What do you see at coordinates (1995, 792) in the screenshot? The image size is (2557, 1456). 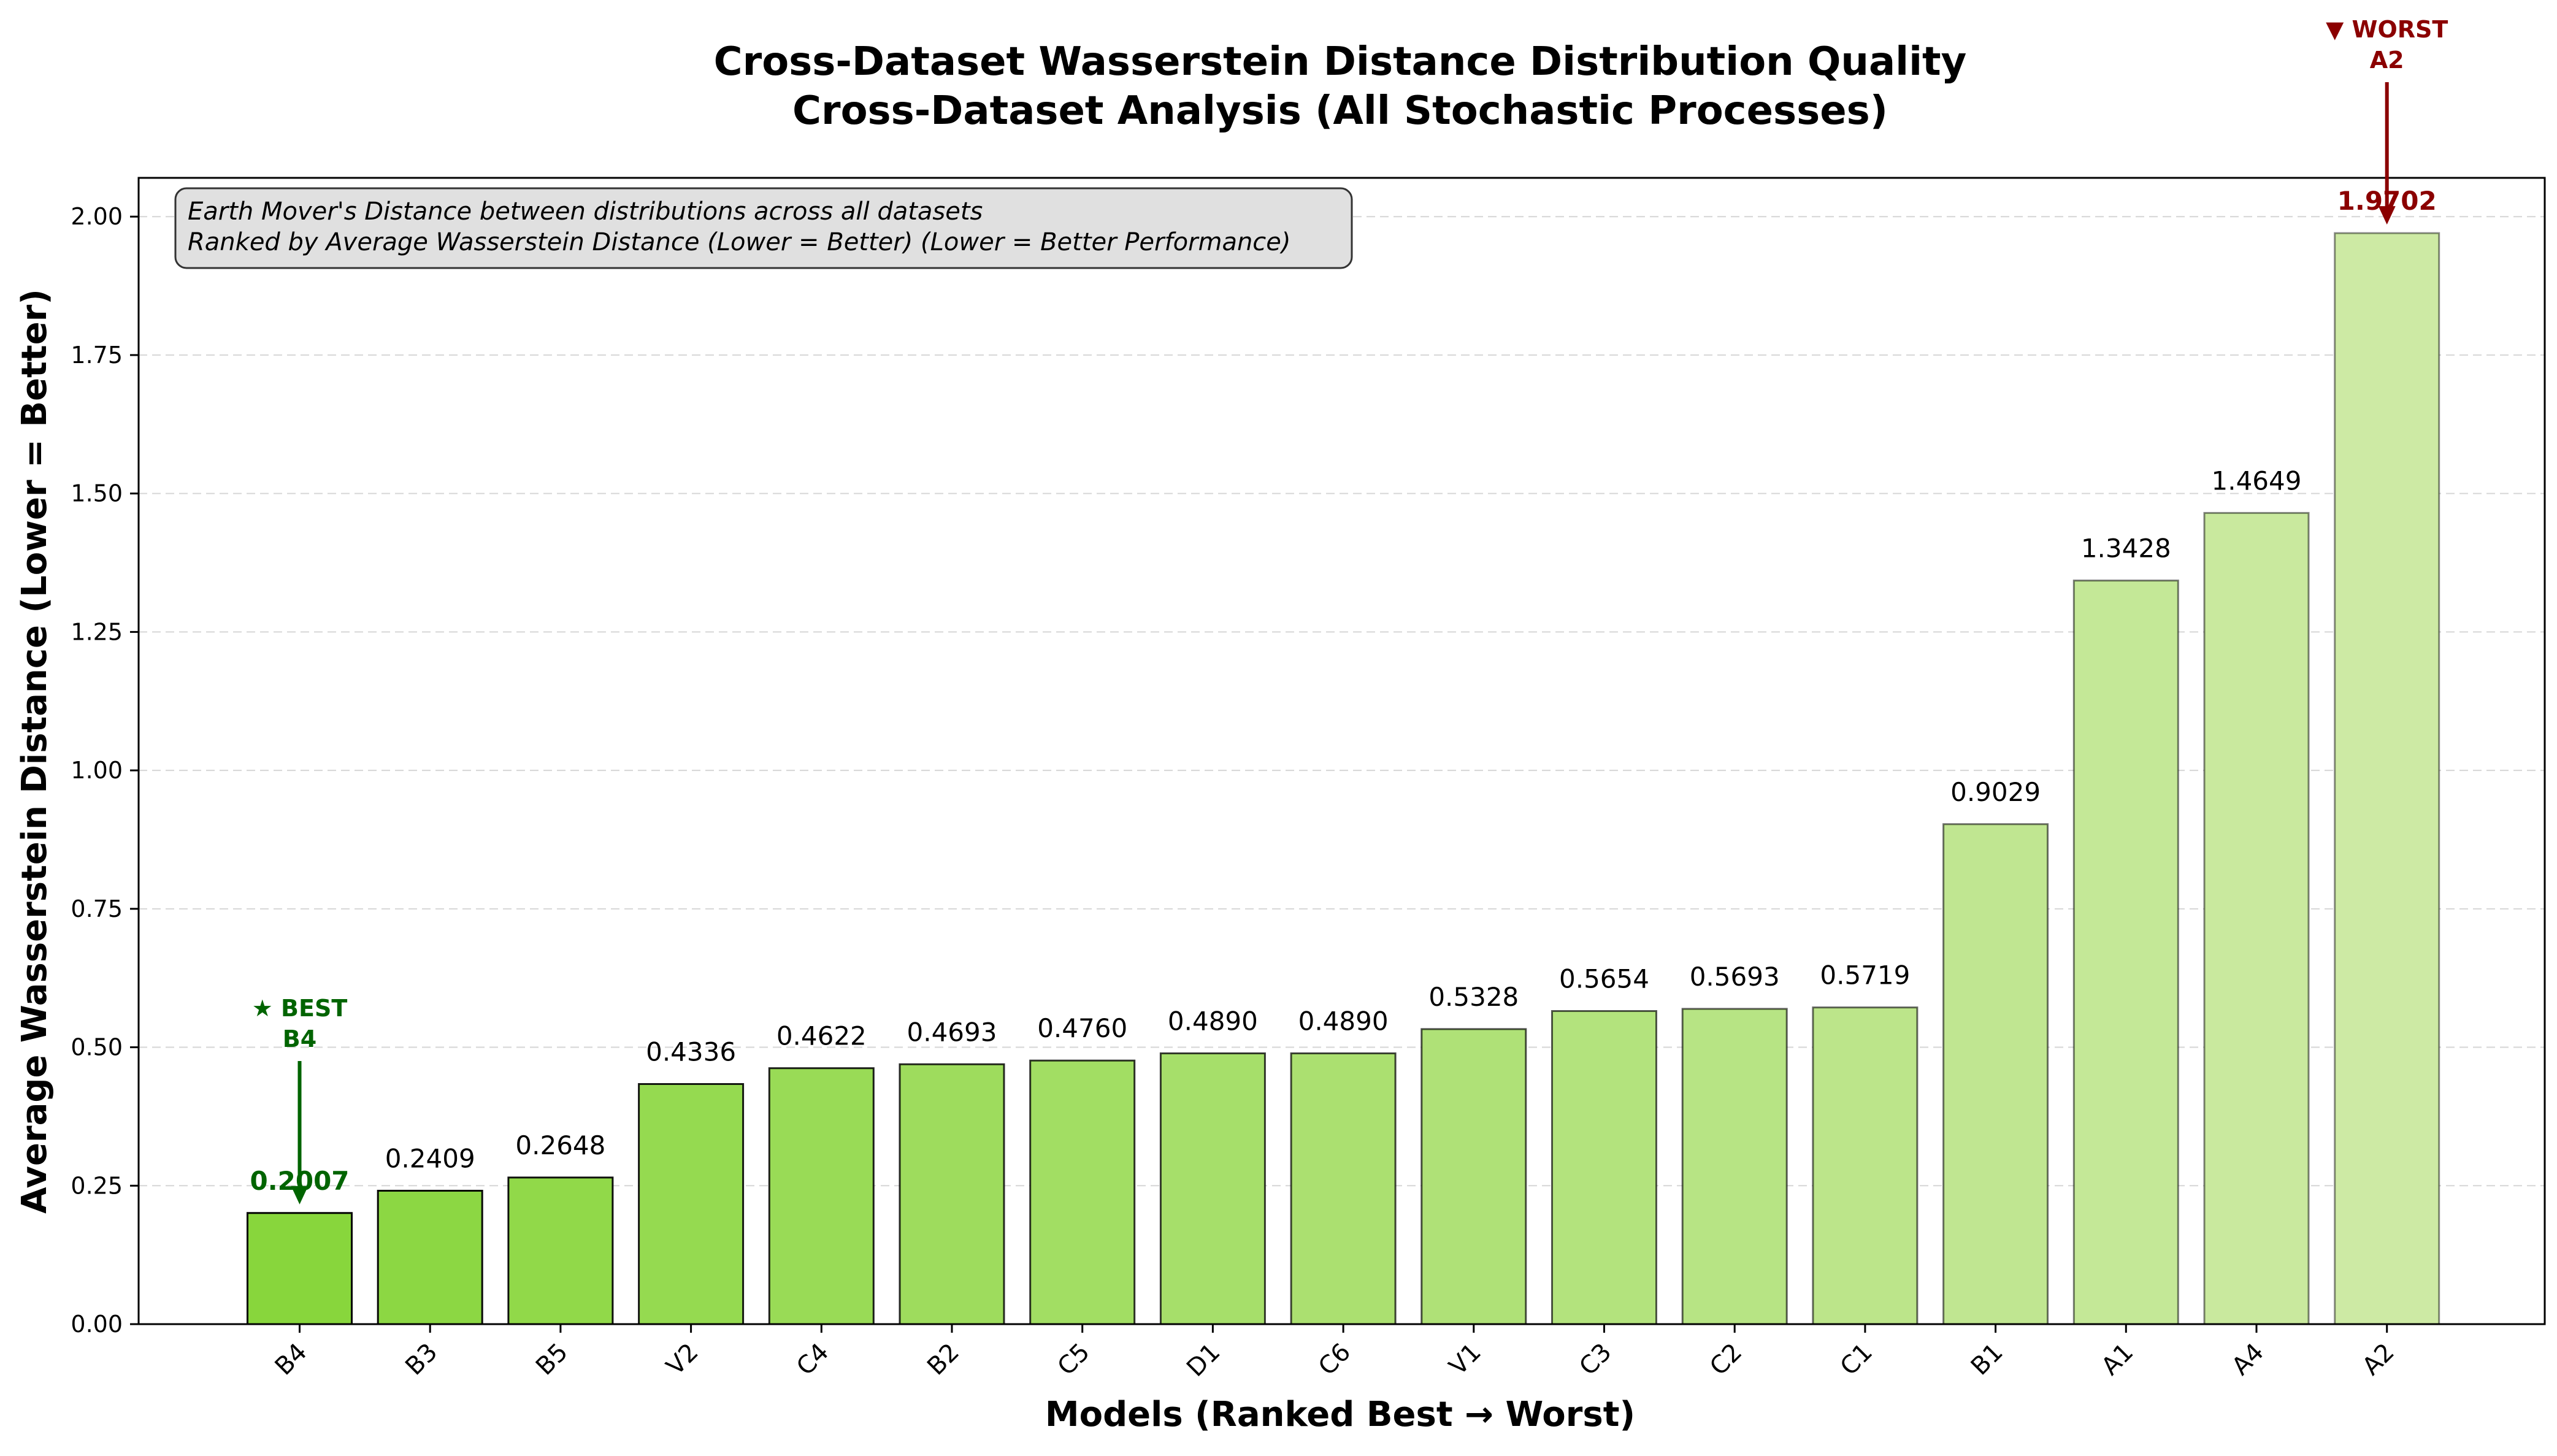 I see `value-label: 0.9029` at bounding box center [1995, 792].